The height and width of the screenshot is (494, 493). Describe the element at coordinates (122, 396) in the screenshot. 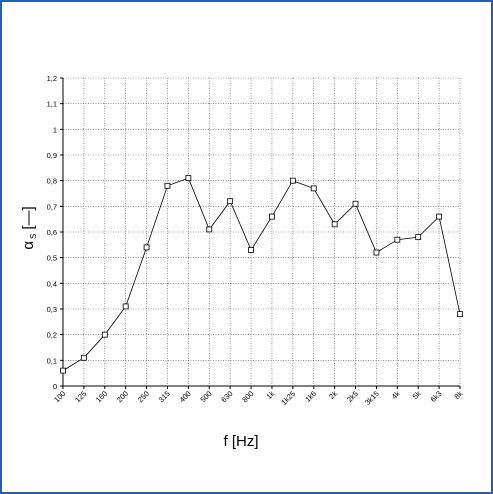

I see `x-tick-label: 200` at that location.